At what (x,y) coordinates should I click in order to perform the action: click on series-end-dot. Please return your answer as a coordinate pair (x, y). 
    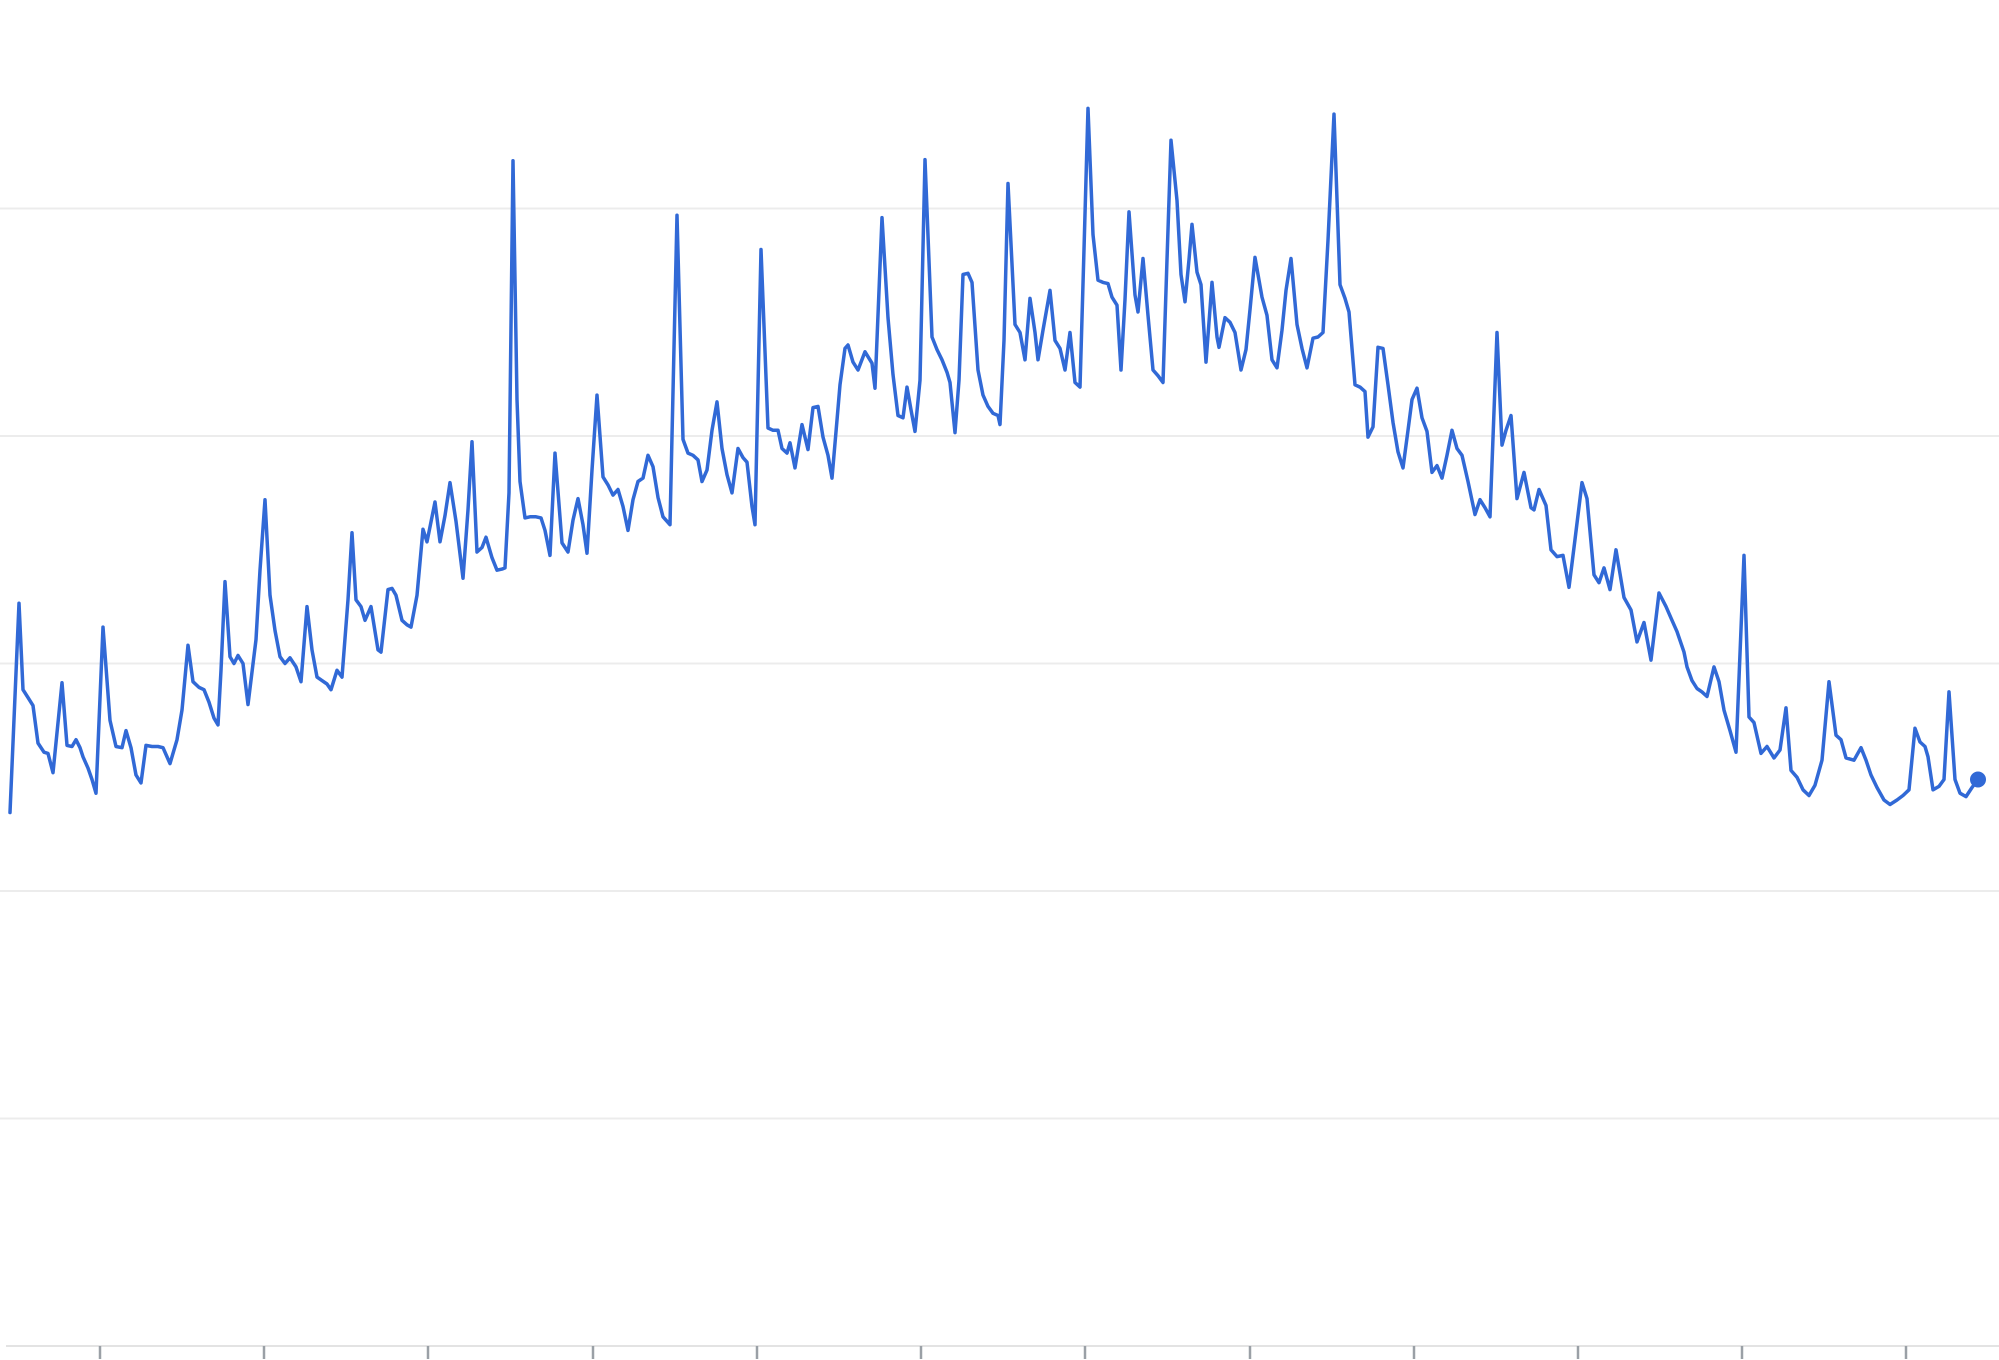
    Looking at the image, I should click on (1978, 779).